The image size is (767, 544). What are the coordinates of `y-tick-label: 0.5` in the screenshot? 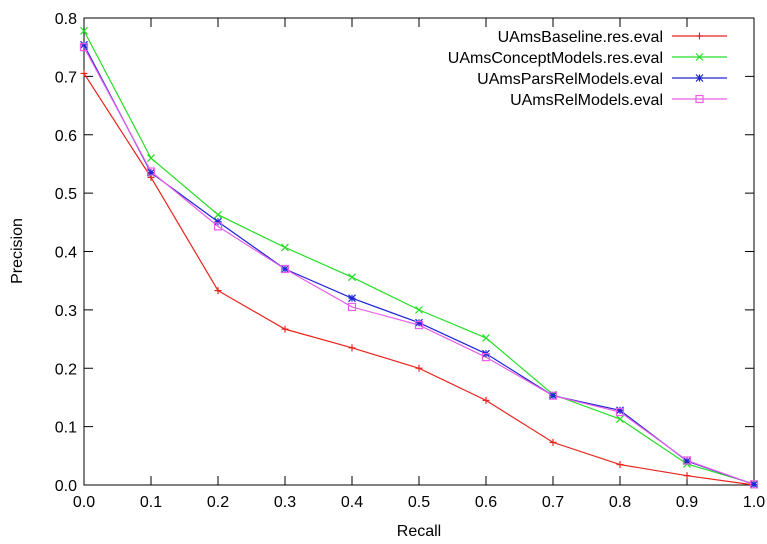 It's located at (66, 194).